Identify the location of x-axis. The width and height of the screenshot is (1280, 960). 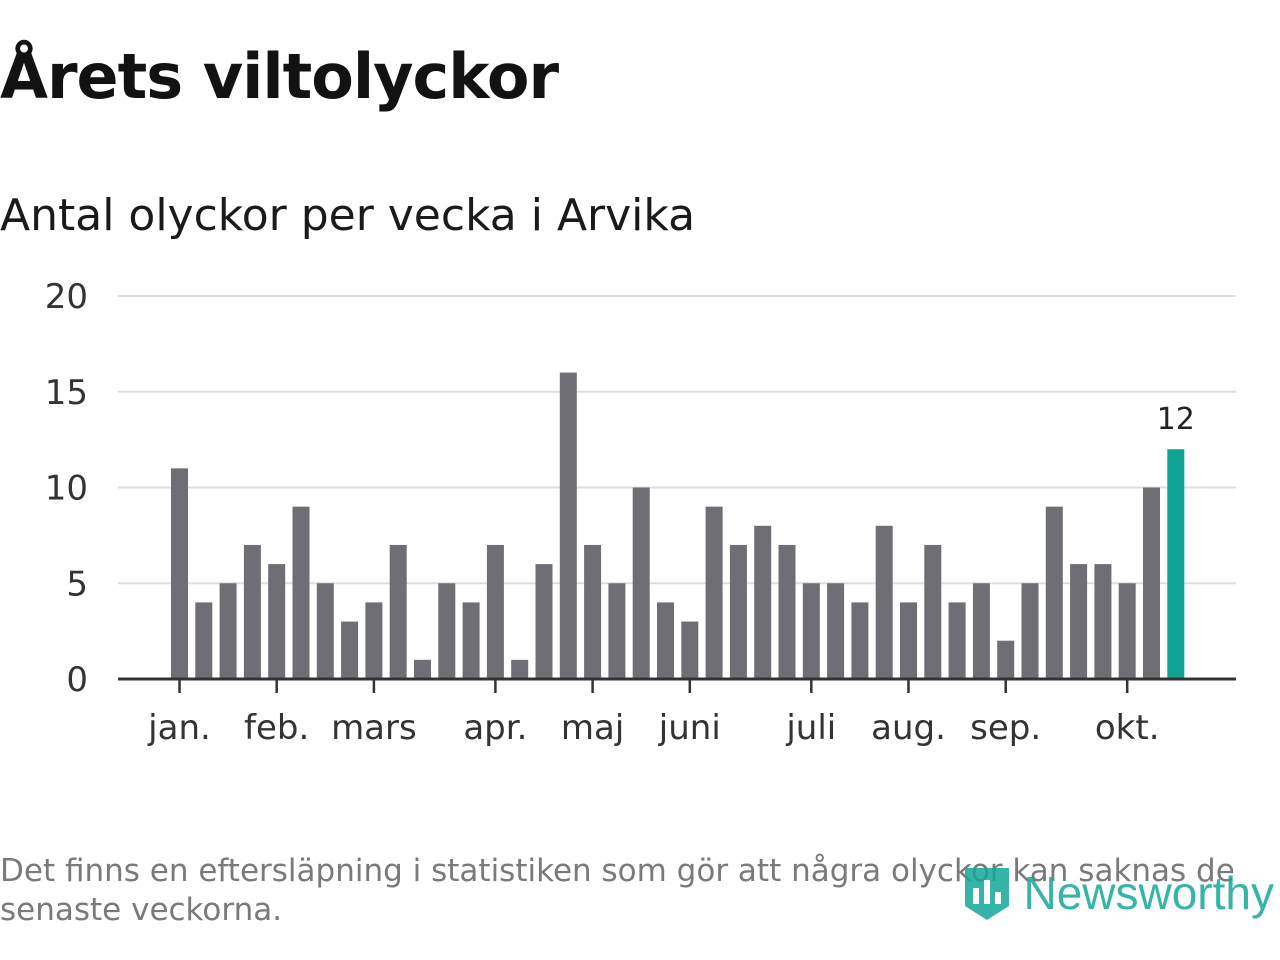
(677, 685).